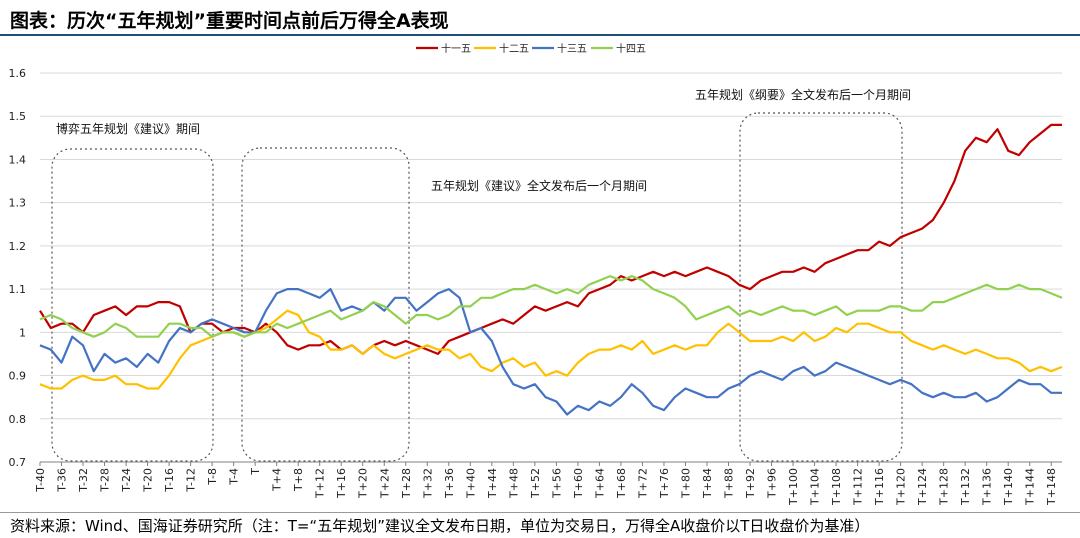 This screenshot has height=538, width=1080. What do you see at coordinates (40, 480) in the screenshot?
I see `x-tick-label: T-40` at bounding box center [40, 480].